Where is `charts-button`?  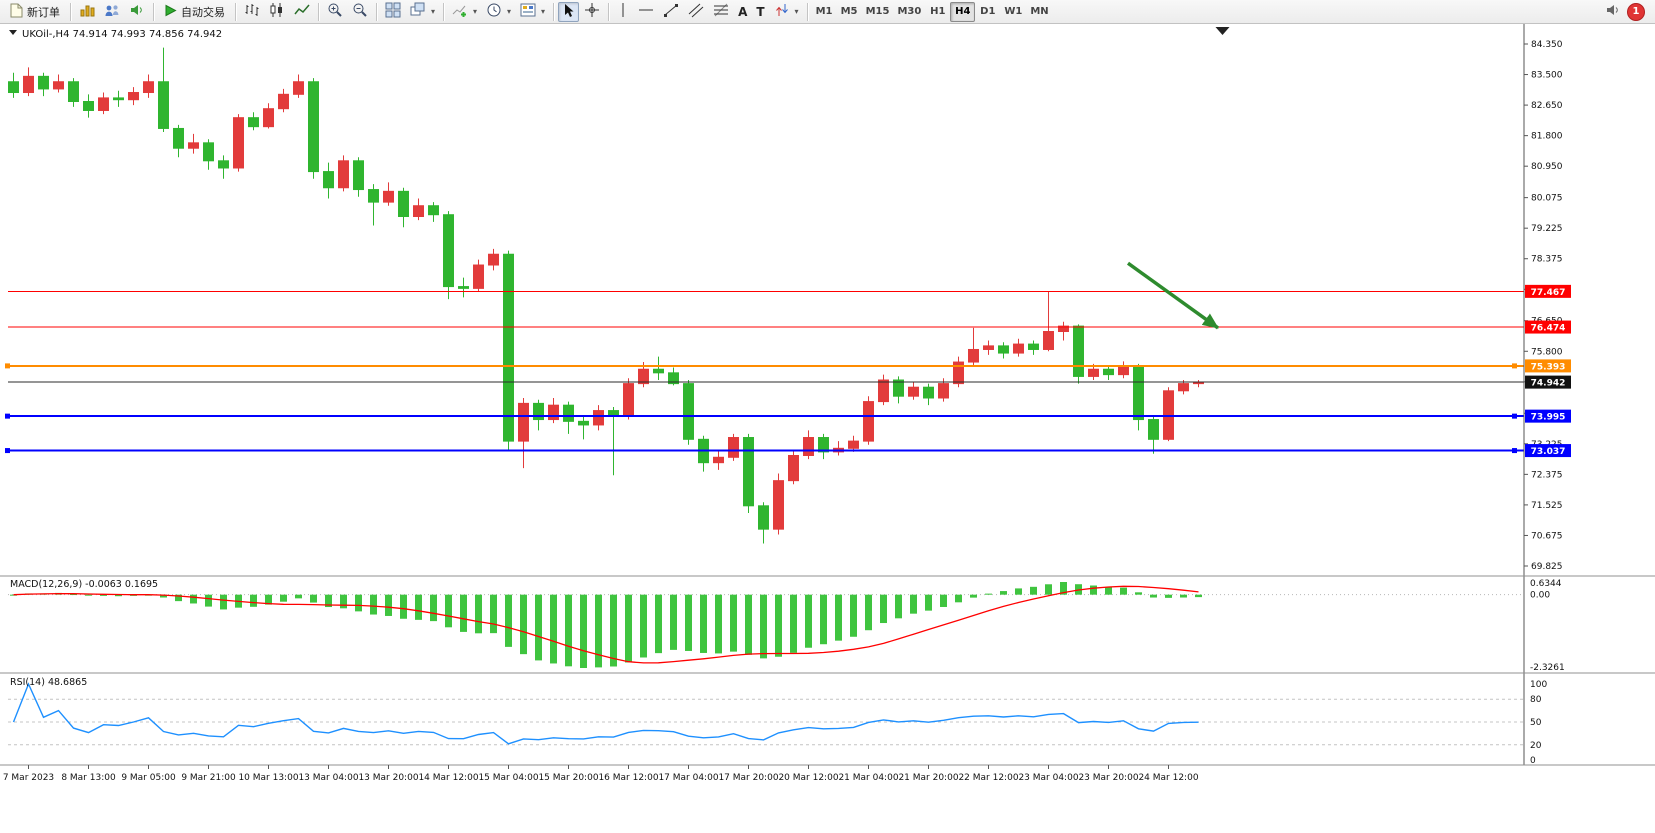
charts-button is located at coordinates (87, 12).